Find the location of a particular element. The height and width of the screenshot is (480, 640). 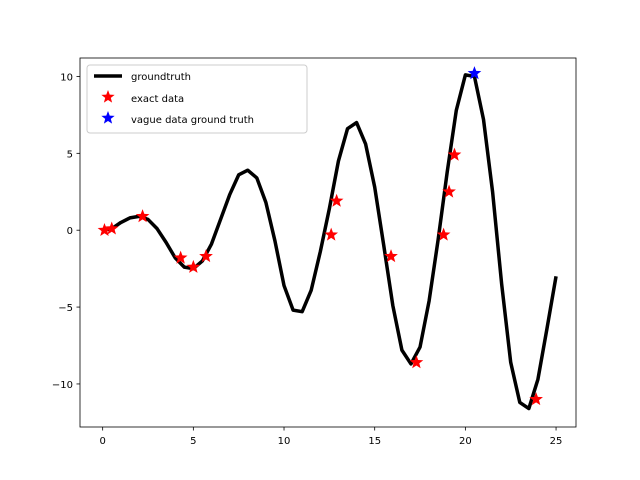

legend-marker-vague-data is located at coordinates (108, 117).